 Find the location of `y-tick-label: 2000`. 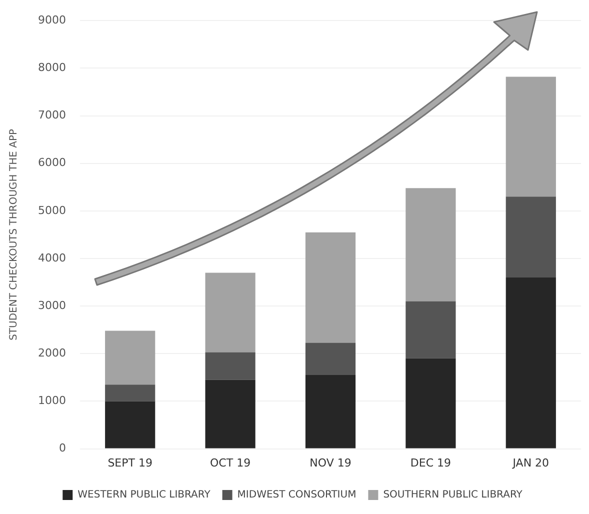

y-tick-label: 2000 is located at coordinates (52, 353).